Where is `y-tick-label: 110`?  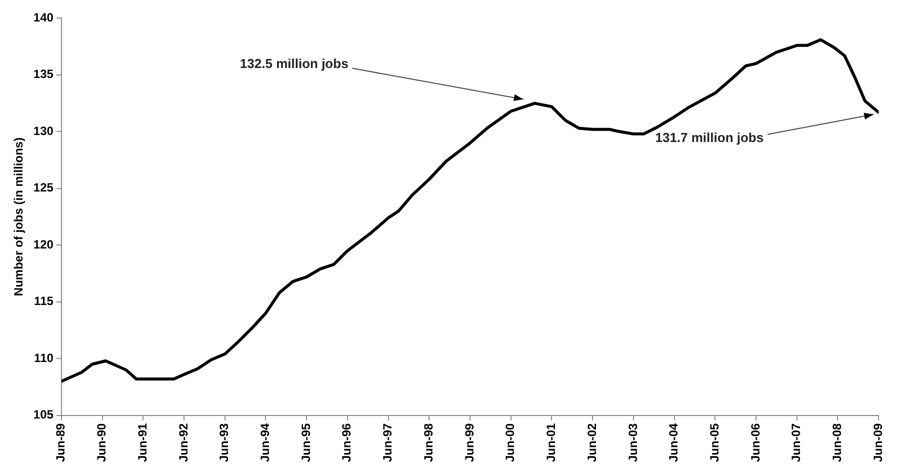
y-tick-label: 110 is located at coordinates (44, 357).